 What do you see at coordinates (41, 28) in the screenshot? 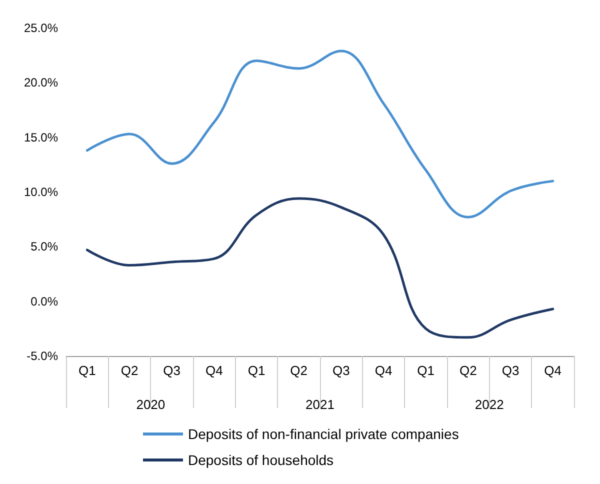
I see `y-tick-label: 25.0%` at bounding box center [41, 28].